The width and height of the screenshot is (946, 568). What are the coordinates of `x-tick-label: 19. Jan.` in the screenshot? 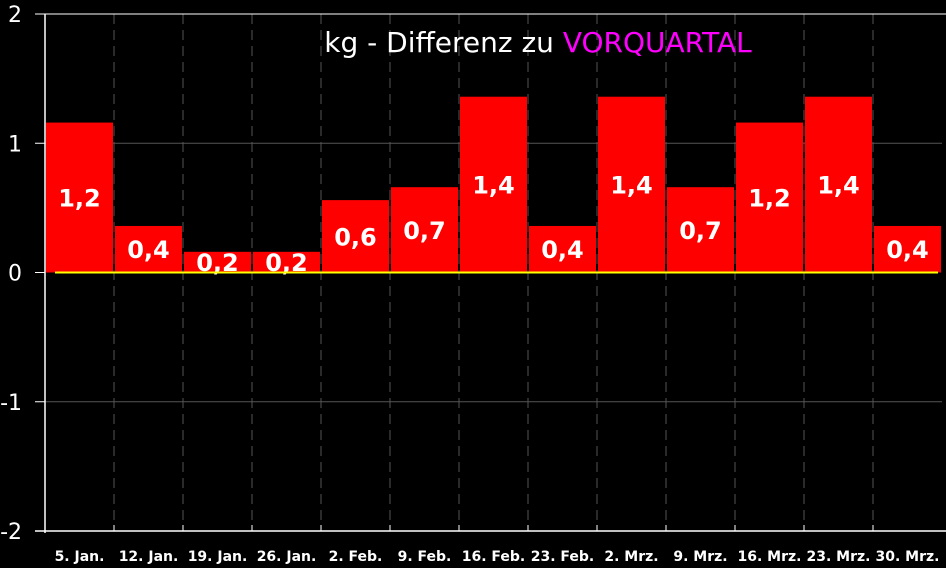 It's located at (218, 557).